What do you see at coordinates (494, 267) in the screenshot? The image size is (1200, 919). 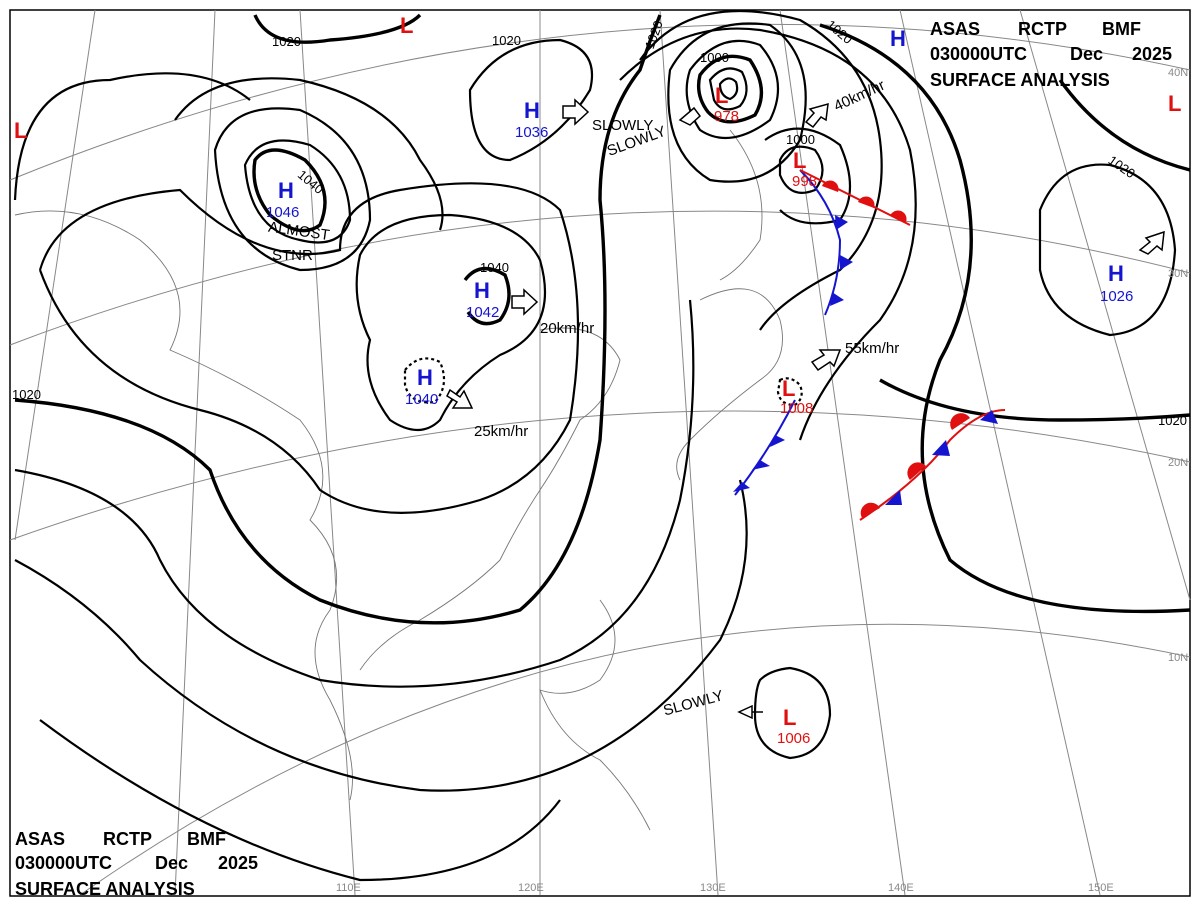 I see `isobar-label: 1040` at bounding box center [494, 267].